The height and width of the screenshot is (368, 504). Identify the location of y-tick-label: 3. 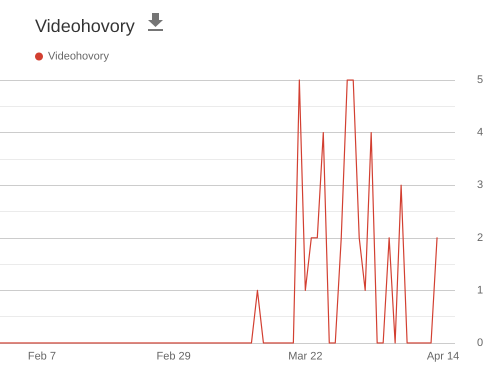
(480, 185).